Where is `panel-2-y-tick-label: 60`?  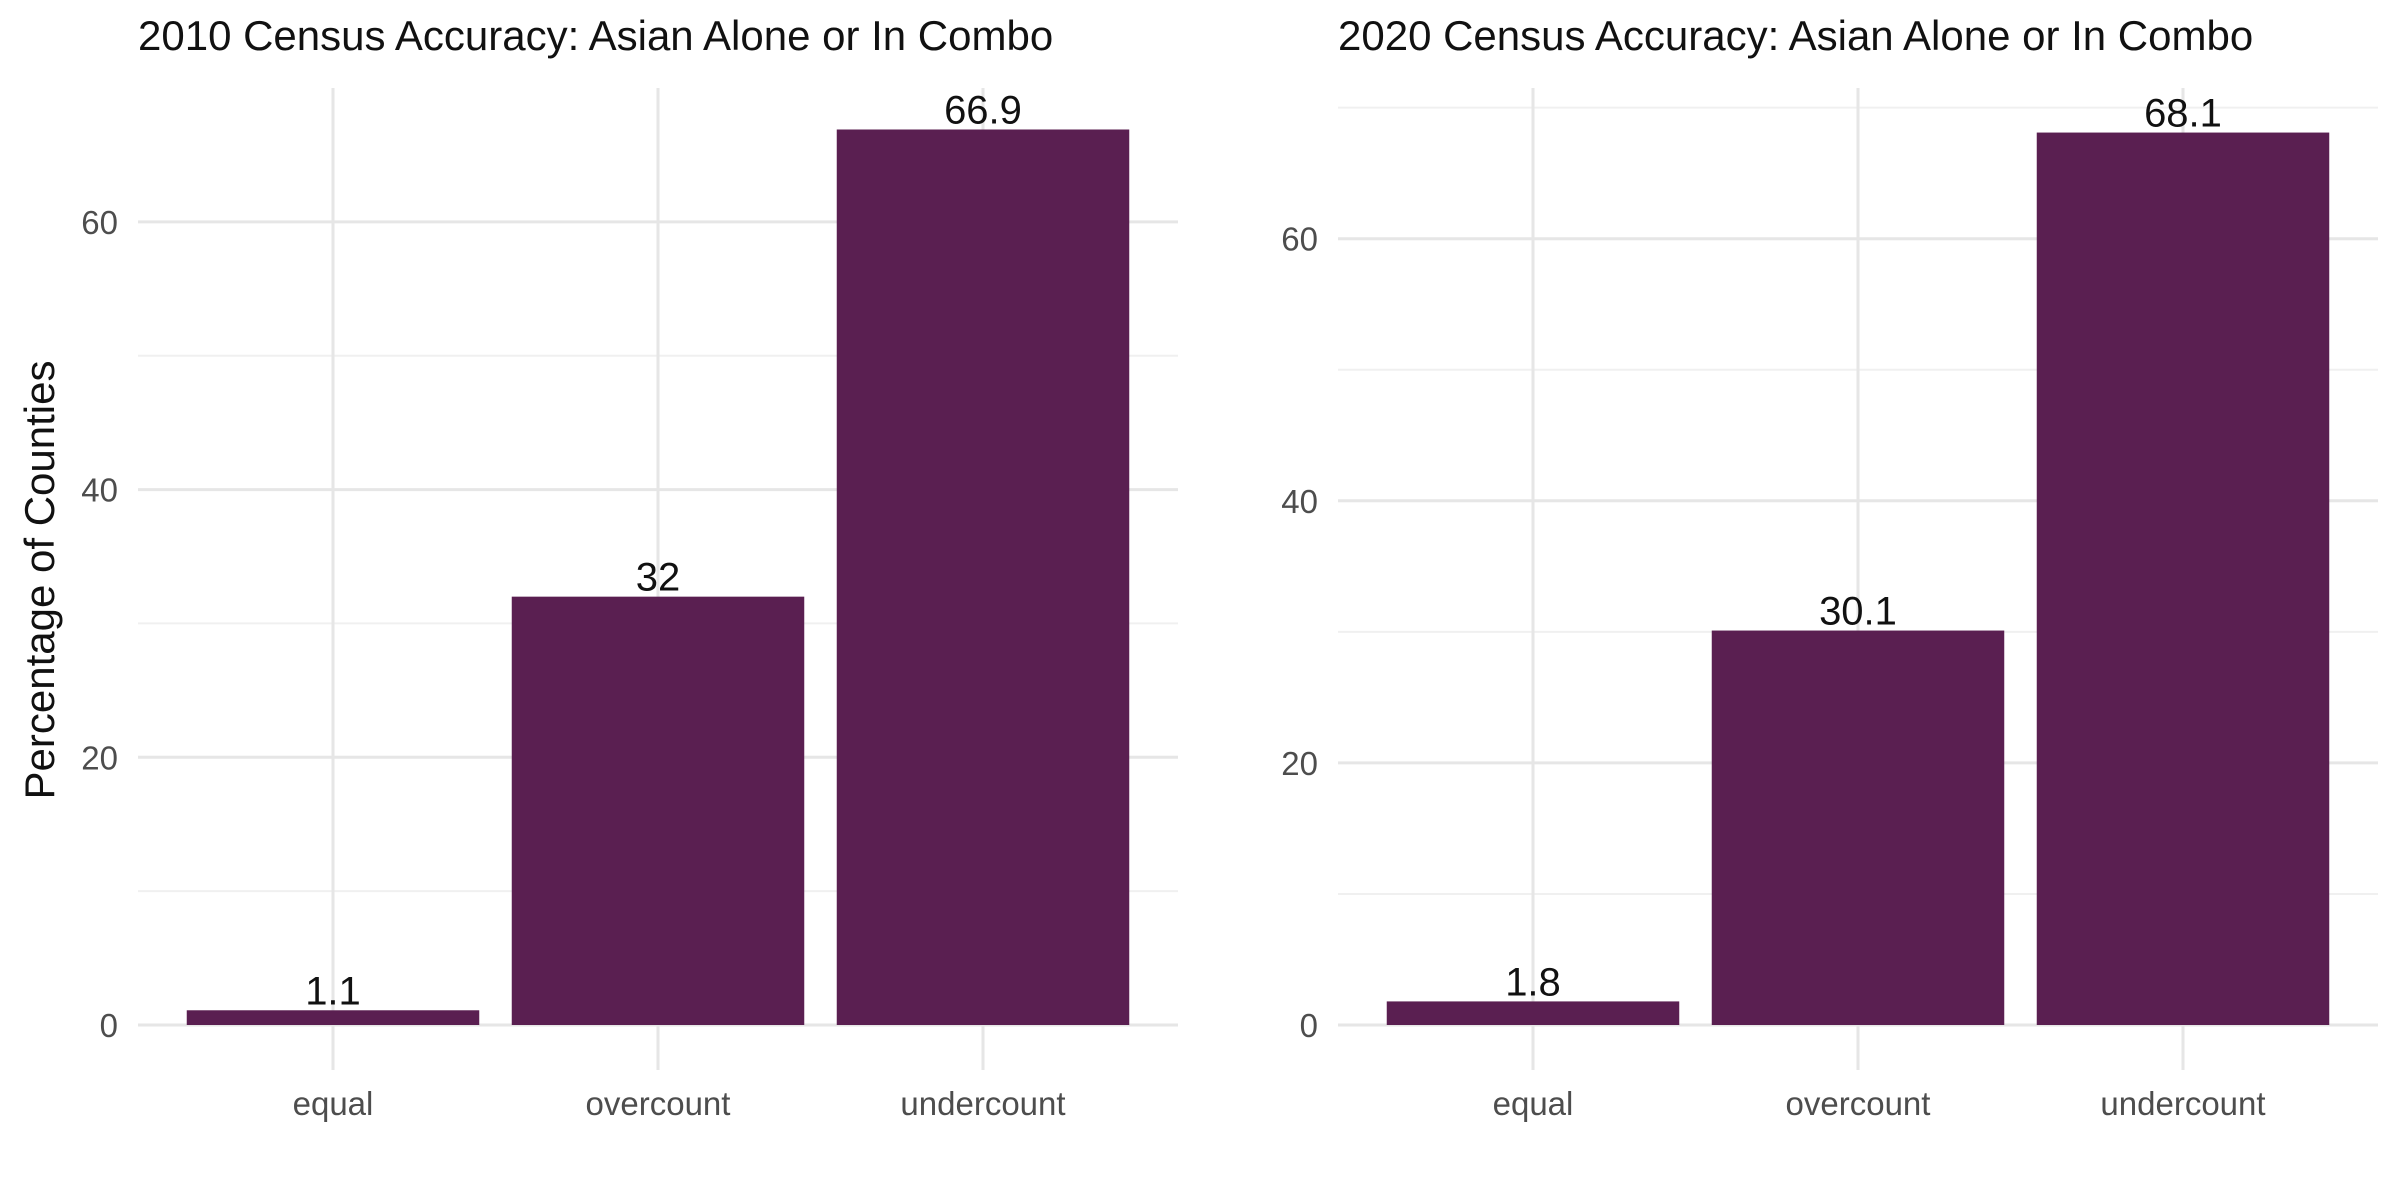 panel-2-y-tick-label: 60 is located at coordinates (1299, 239).